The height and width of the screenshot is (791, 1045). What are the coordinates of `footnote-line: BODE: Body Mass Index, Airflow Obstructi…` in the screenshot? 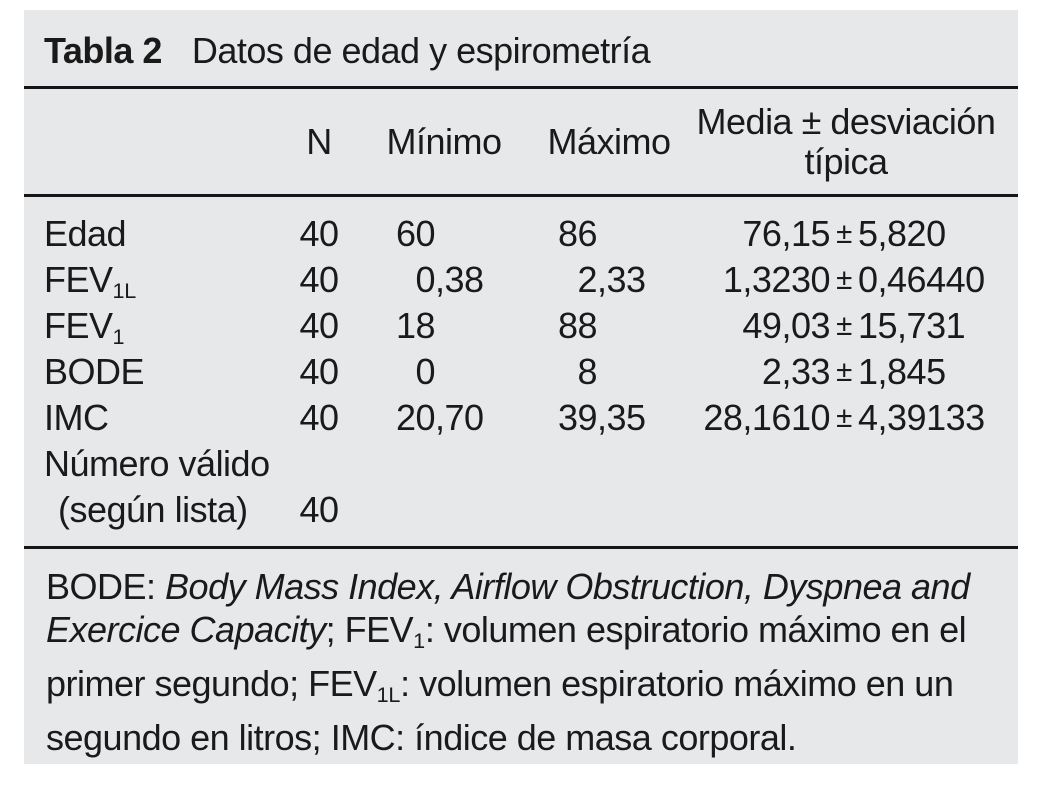 It's located at (521, 586).